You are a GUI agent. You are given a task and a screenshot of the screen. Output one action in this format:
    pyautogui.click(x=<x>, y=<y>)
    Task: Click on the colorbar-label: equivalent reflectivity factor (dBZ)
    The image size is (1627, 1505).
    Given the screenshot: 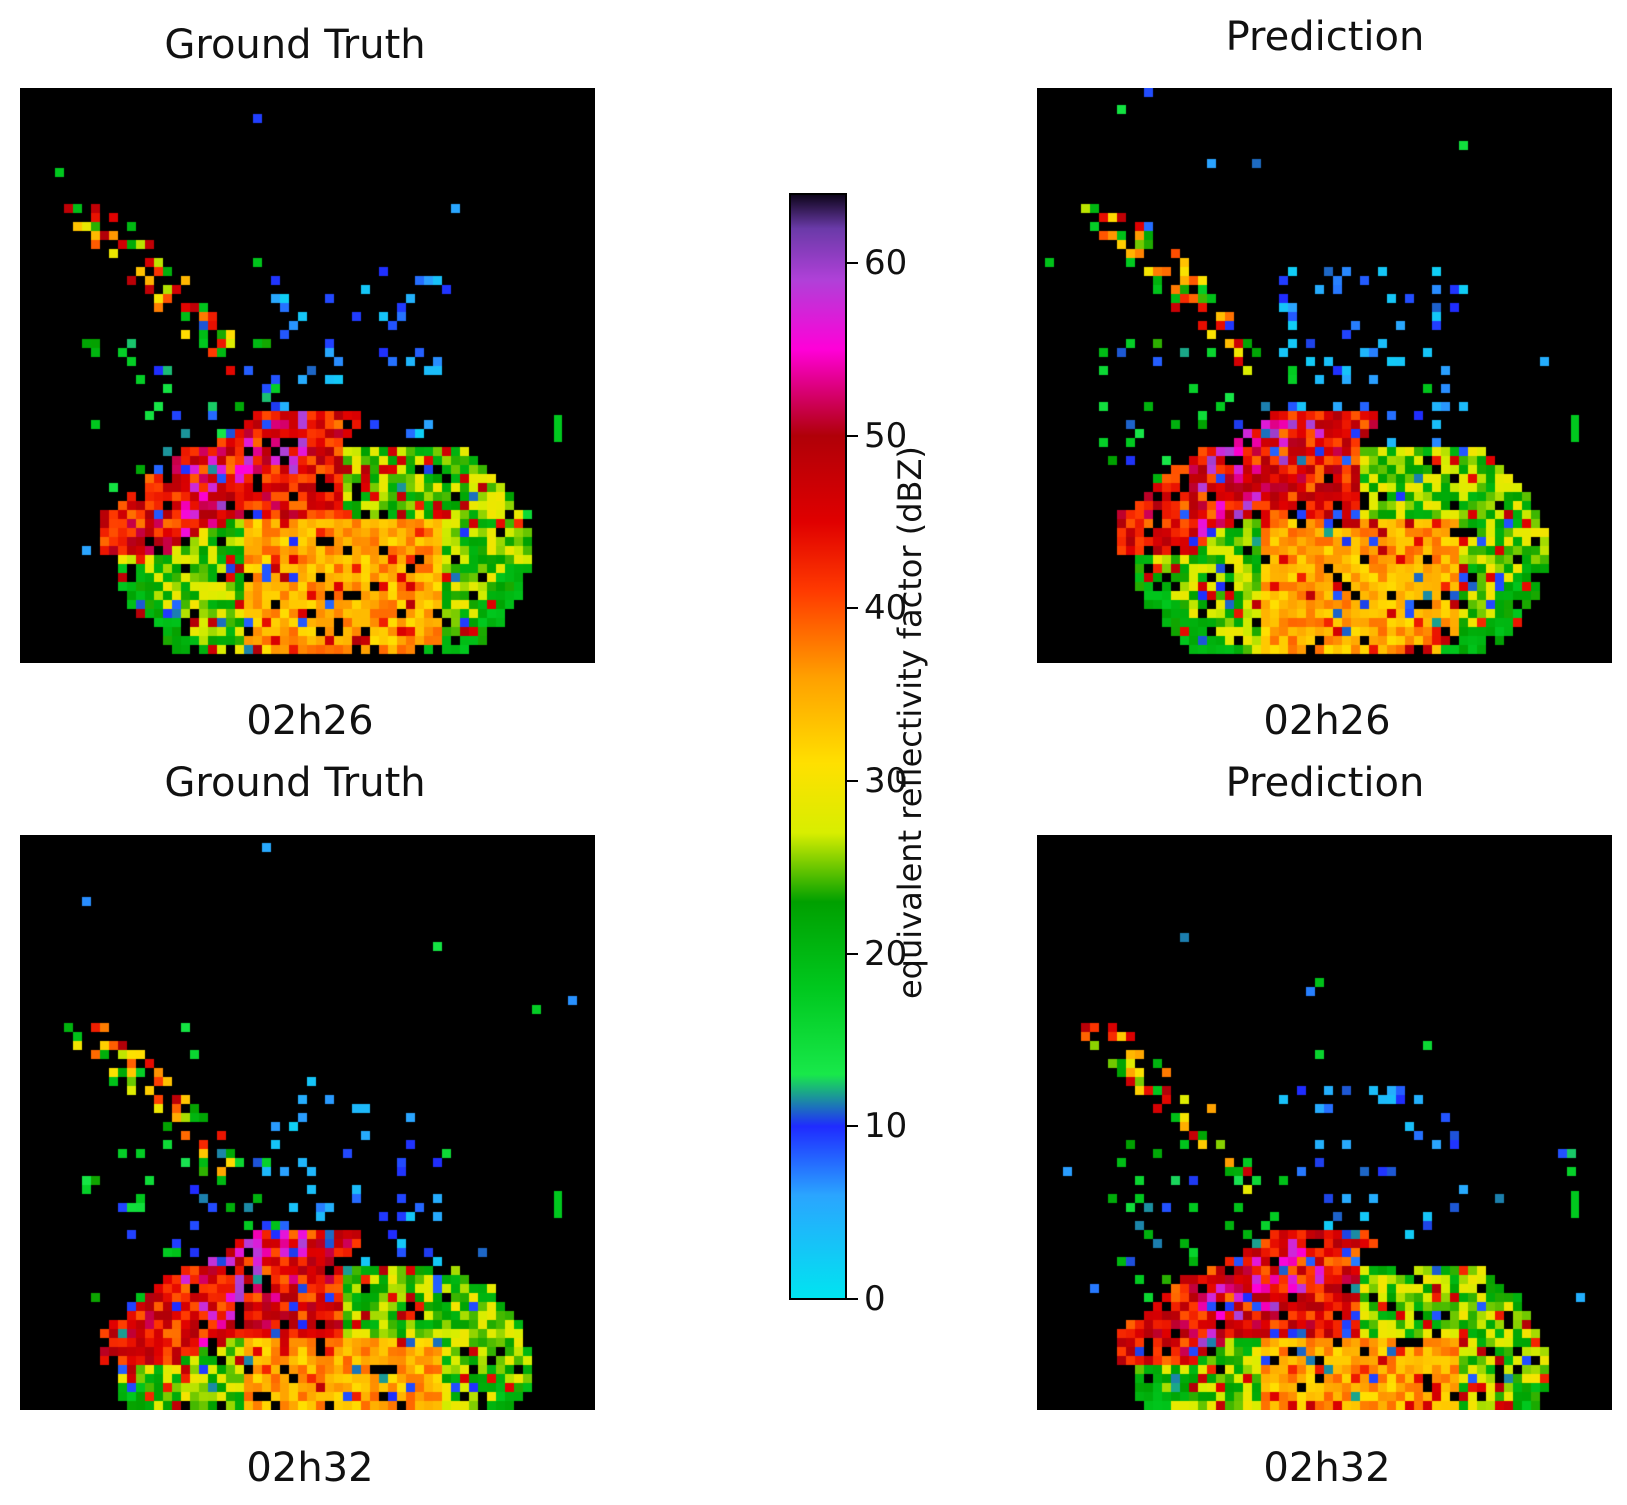 What is the action you would take?
    pyautogui.click(x=910, y=722)
    